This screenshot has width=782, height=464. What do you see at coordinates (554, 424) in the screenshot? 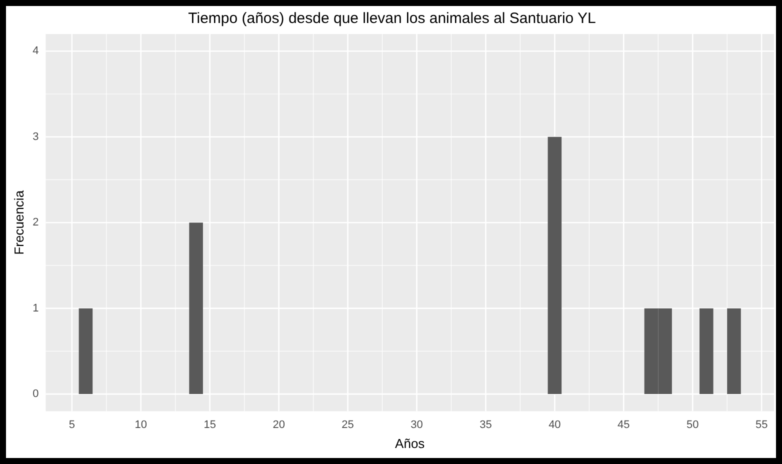
I see `x-tick-label: 40` at bounding box center [554, 424].